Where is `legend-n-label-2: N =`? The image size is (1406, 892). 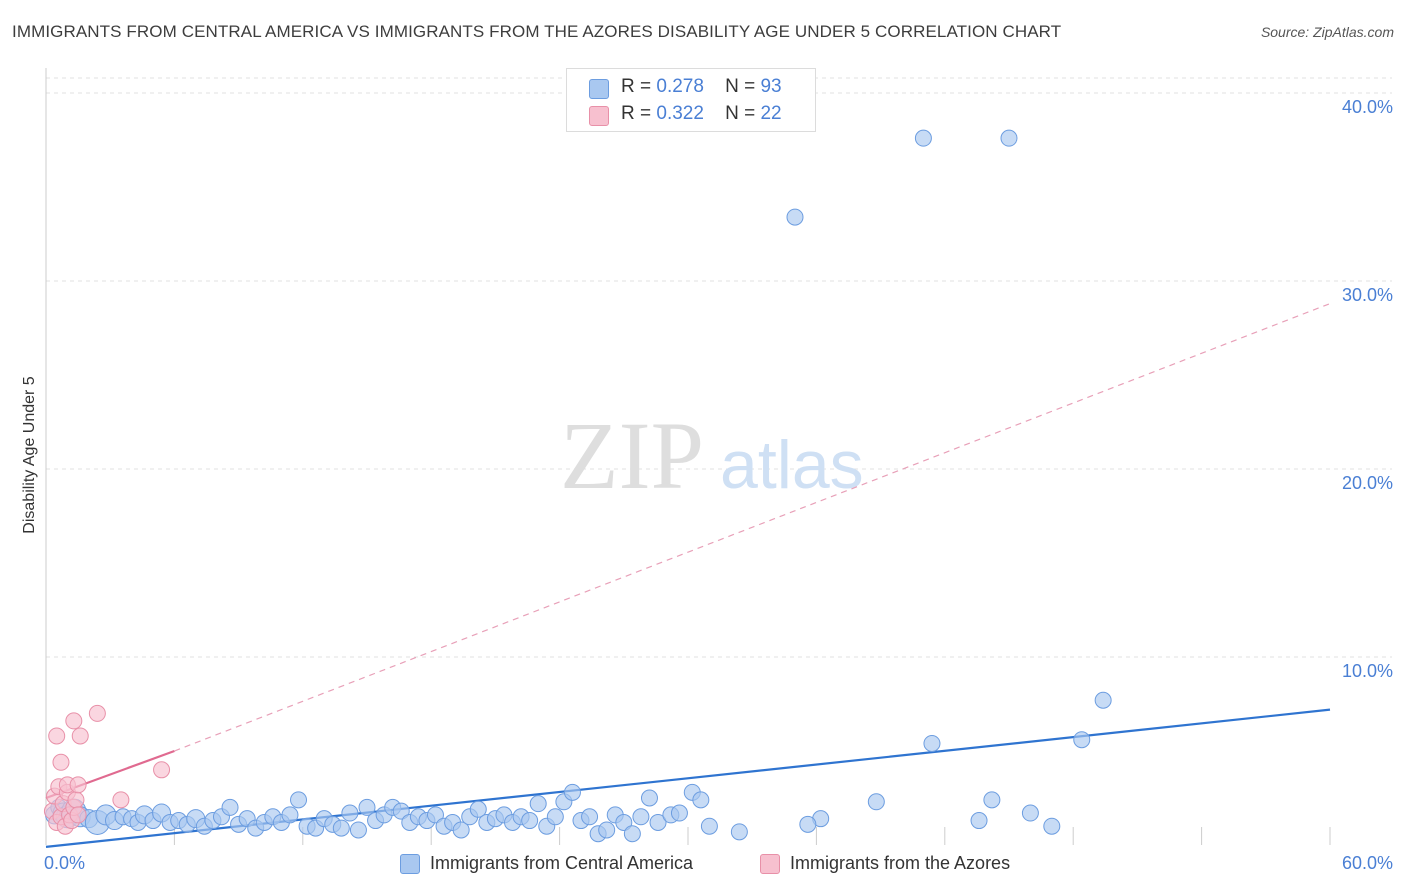
legend-n-label-2: N = is located at coordinates (740, 113).